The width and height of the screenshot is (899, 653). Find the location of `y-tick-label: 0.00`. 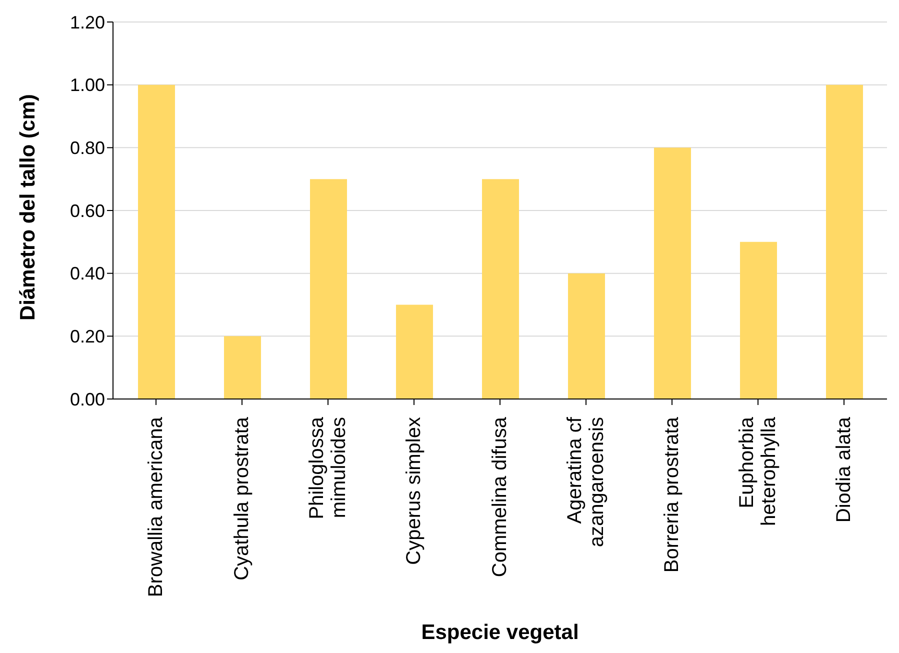

y-tick-label: 0.00 is located at coordinates (87, 399).